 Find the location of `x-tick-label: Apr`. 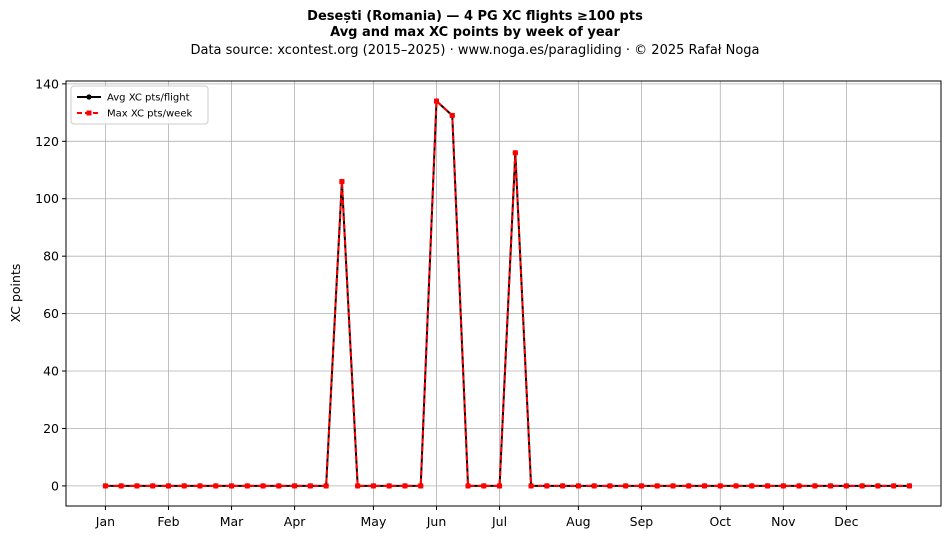

x-tick-label: Apr is located at coordinates (295, 521).